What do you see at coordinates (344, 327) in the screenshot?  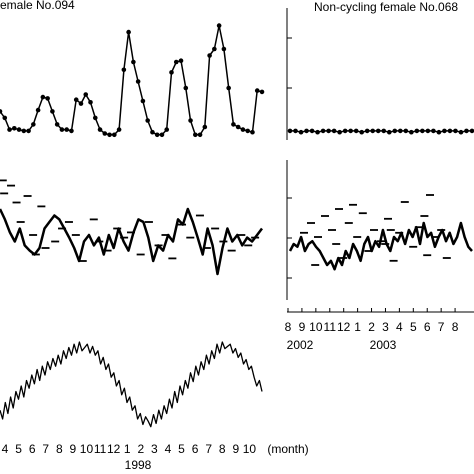 I see `x-tick-label: 12` at bounding box center [344, 327].